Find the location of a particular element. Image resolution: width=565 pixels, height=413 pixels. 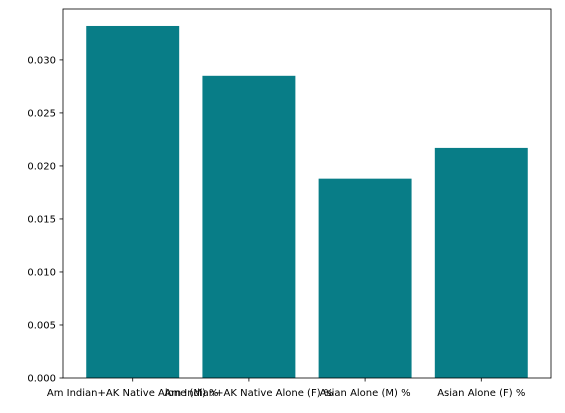

y-tick-label-2: 0.010 is located at coordinates (41, 273).